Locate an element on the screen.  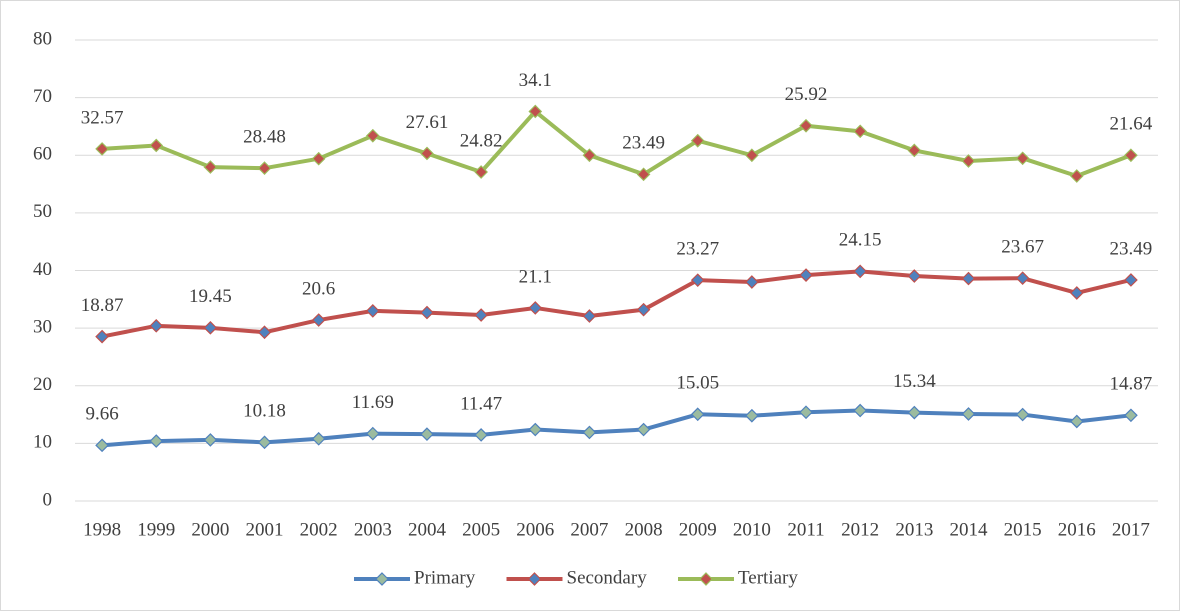
x-tick-label: 2014 is located at coordinates (968, 529).